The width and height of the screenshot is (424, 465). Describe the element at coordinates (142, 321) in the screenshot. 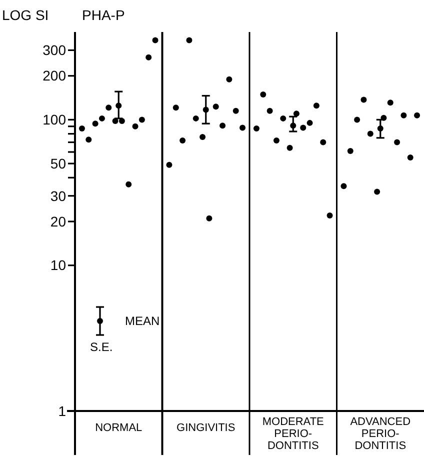

I see `legend-label: MEAN` at that location.